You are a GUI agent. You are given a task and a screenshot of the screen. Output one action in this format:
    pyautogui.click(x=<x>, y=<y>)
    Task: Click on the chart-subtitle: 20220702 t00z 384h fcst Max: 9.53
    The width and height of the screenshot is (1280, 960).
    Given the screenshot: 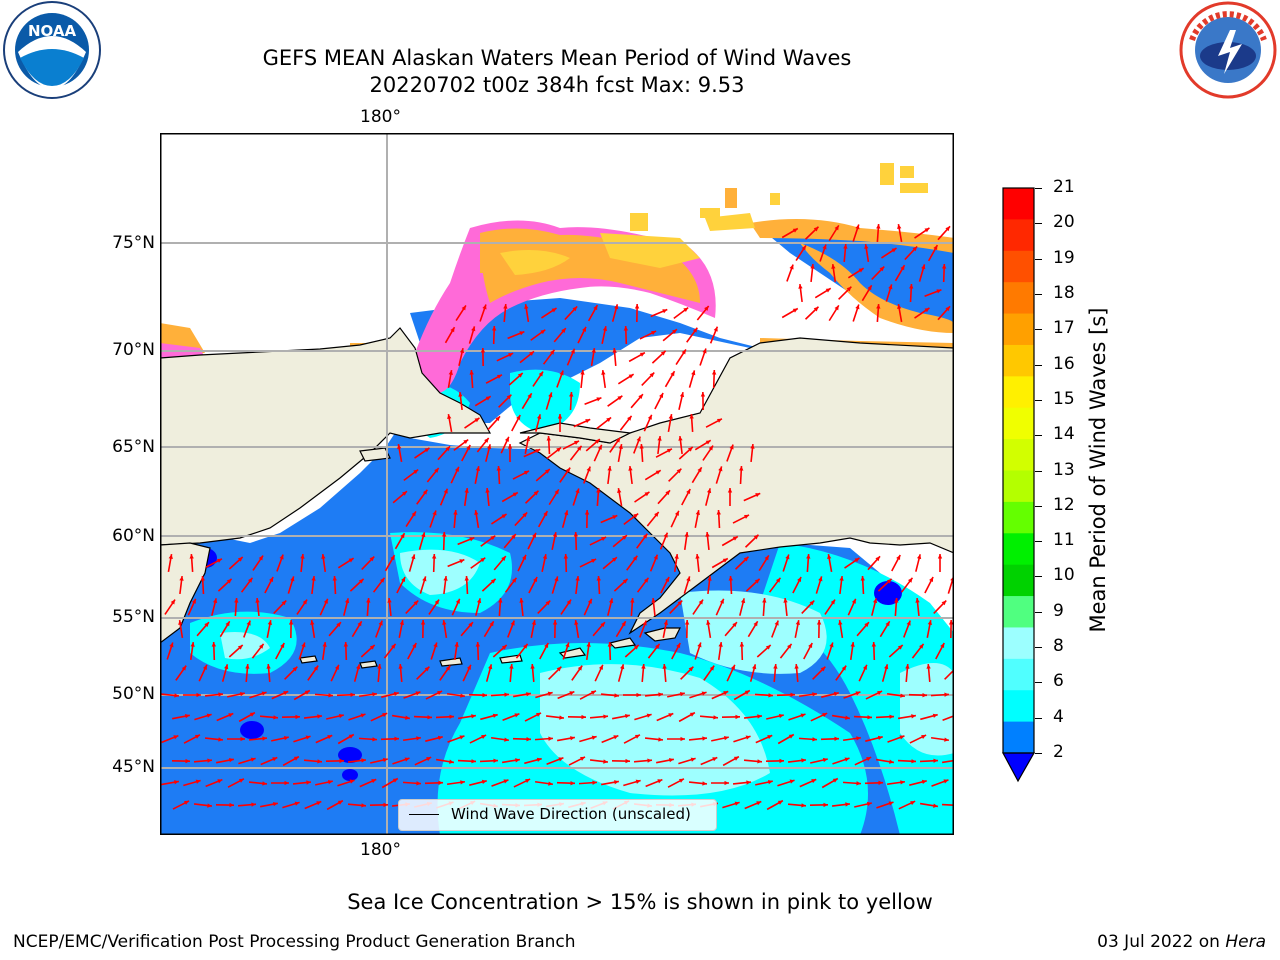 What is the action you would take?
    pyautogui.click(x=557, y=85)
    